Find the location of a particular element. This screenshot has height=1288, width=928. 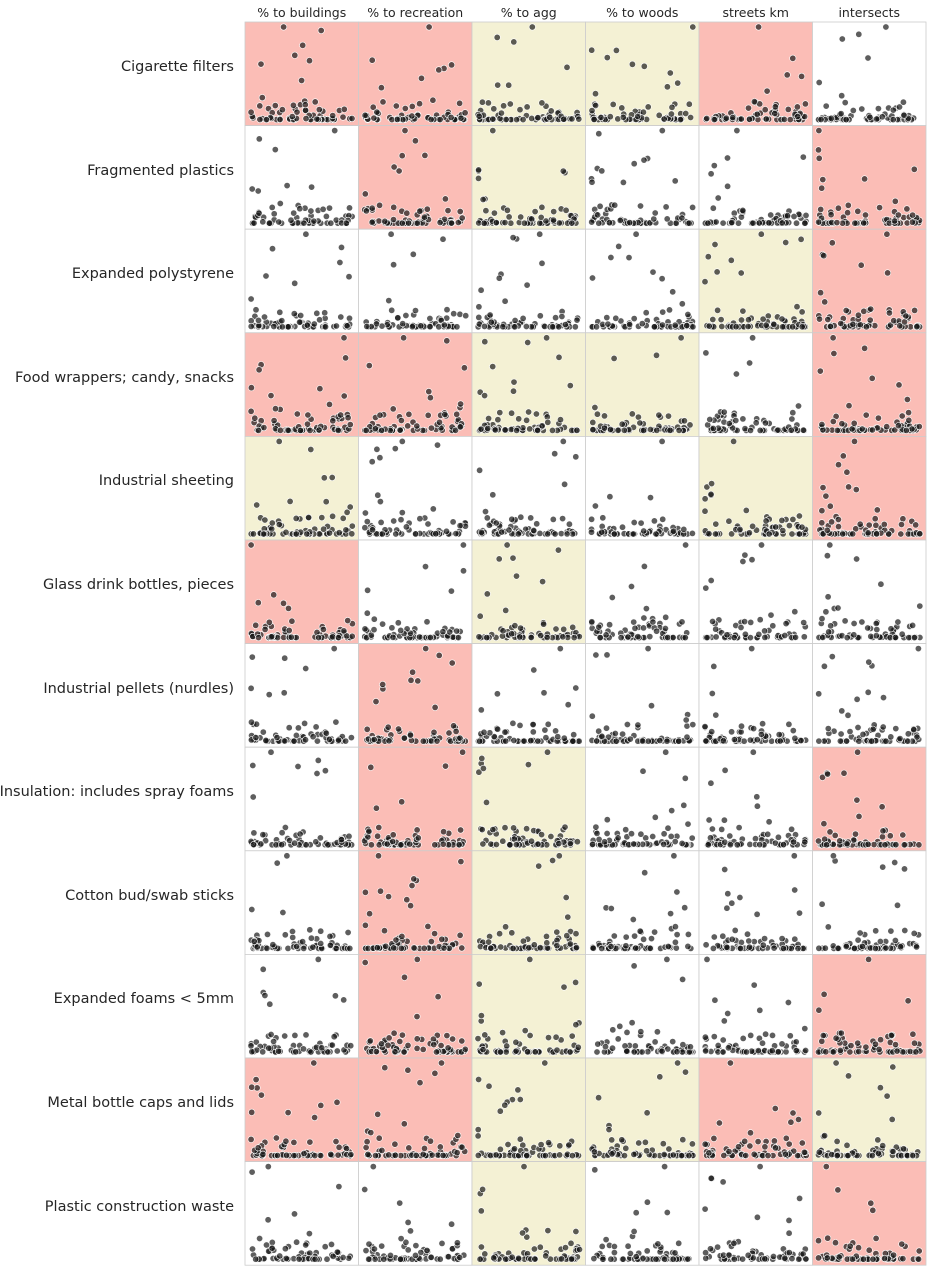

cell-industrial-sheeting-streets-km is located at coordinates (755, 488).